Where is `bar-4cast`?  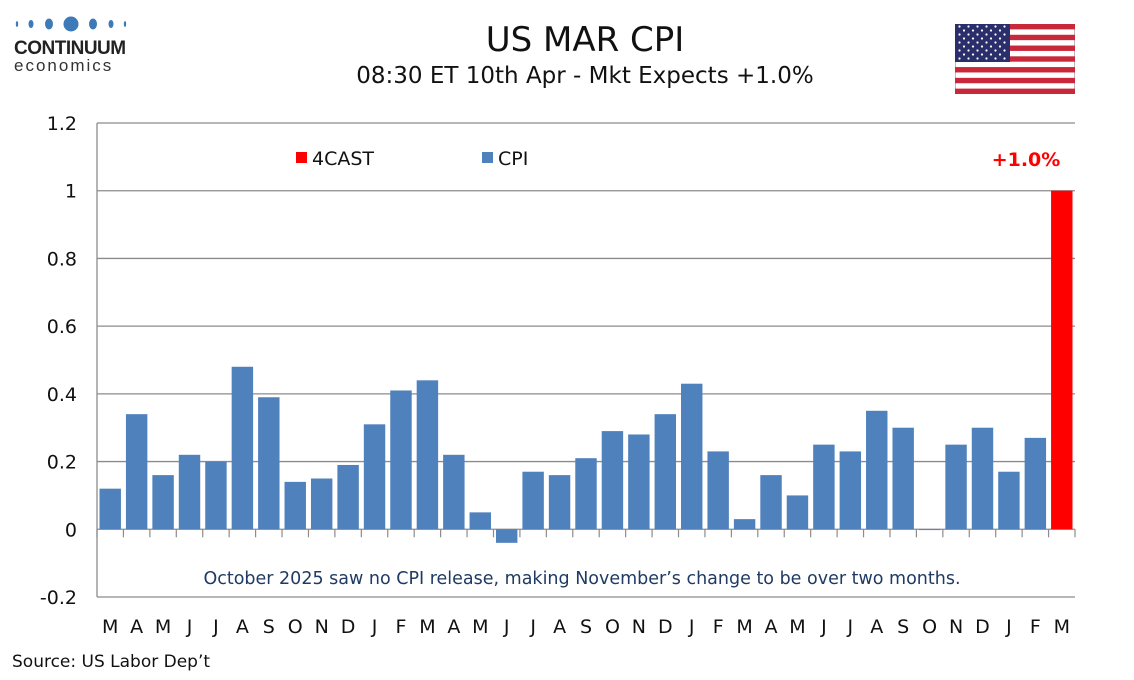 bar-4cast is located at coordinates (1062, 360).